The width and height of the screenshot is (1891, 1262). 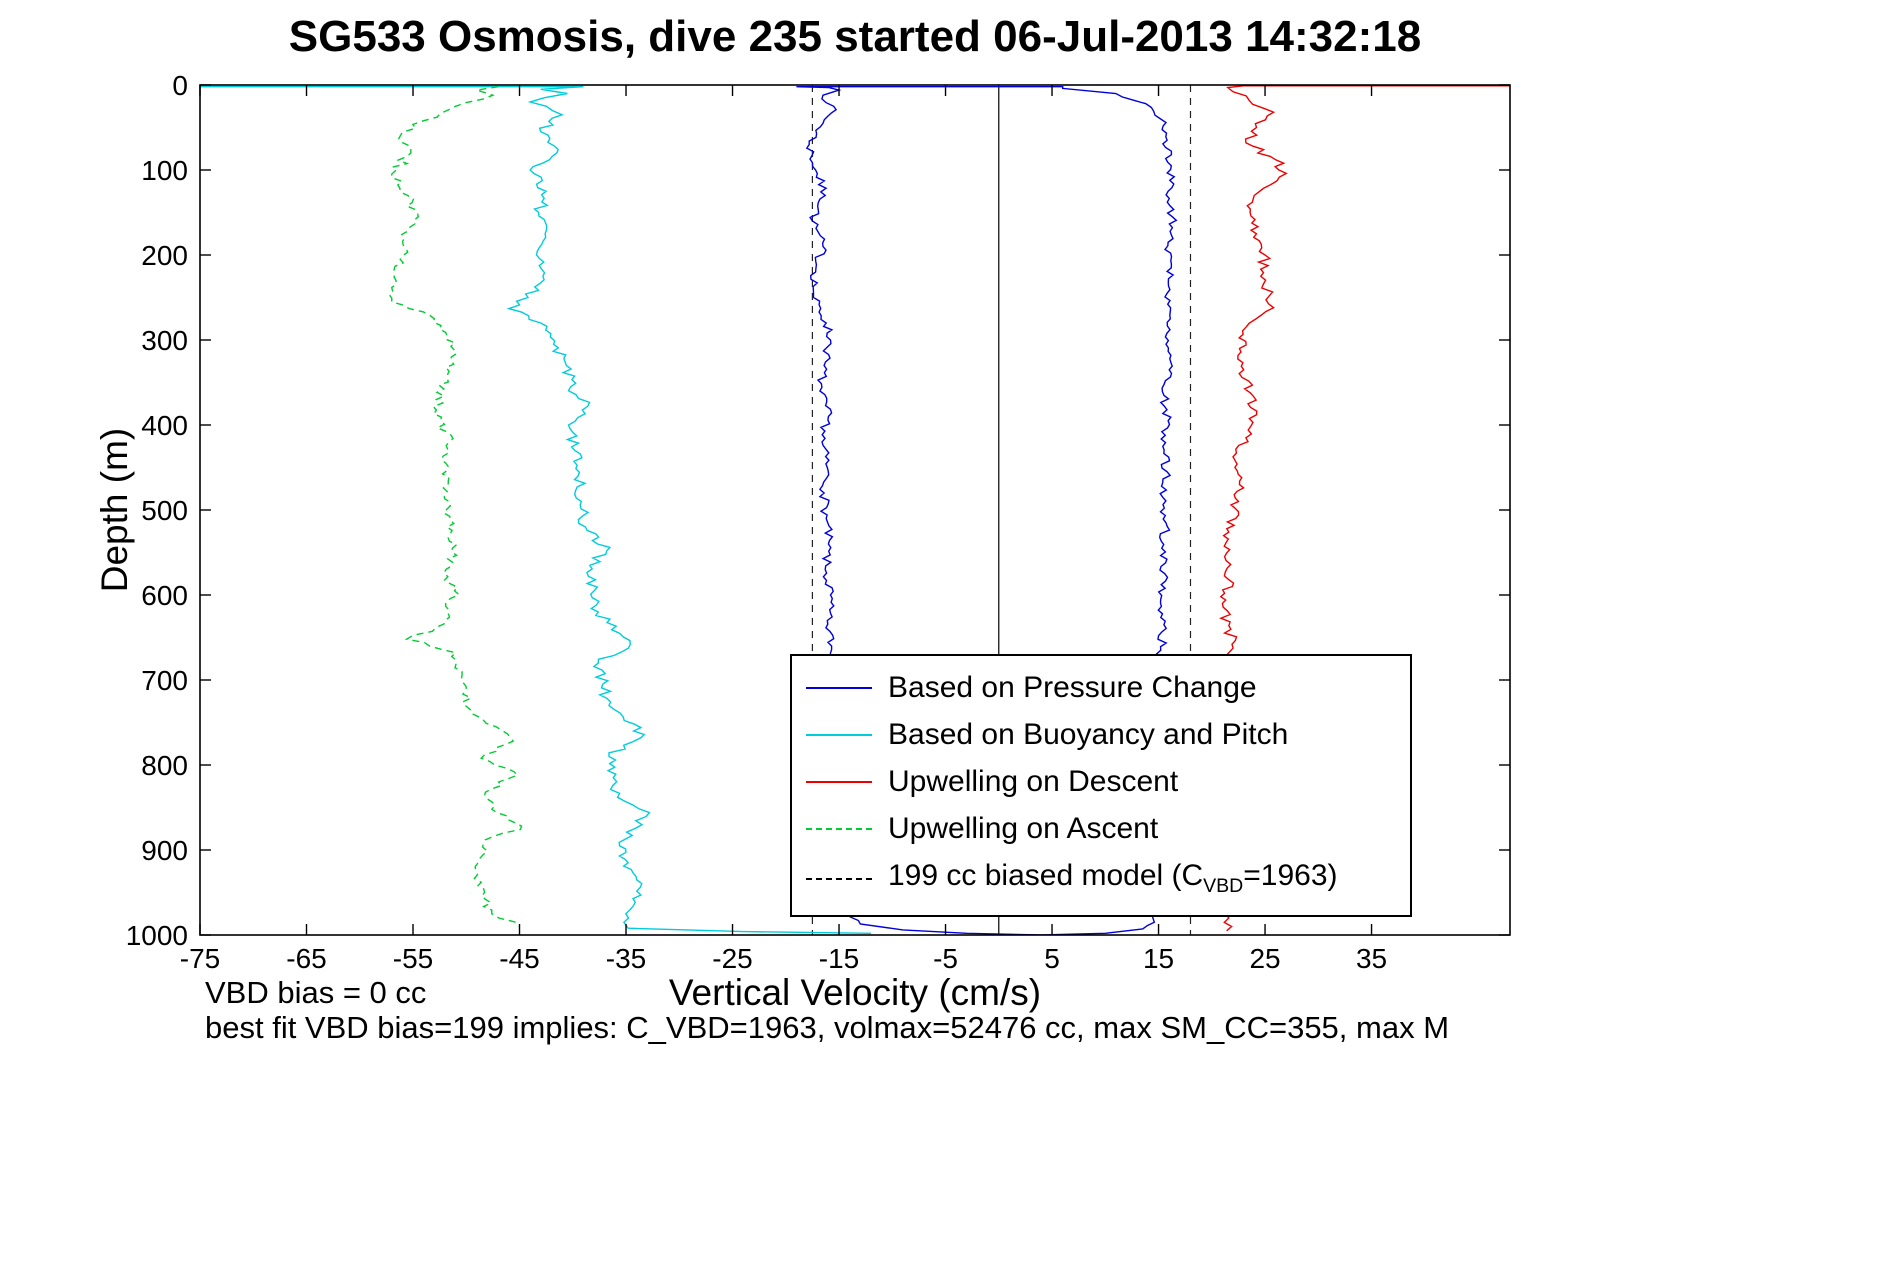 What do you see at coordinates (1088, 734) in the screenshot?
I see `legend-label: Based on Buoyancy and Pitch` at bounding box center [1088, 734].